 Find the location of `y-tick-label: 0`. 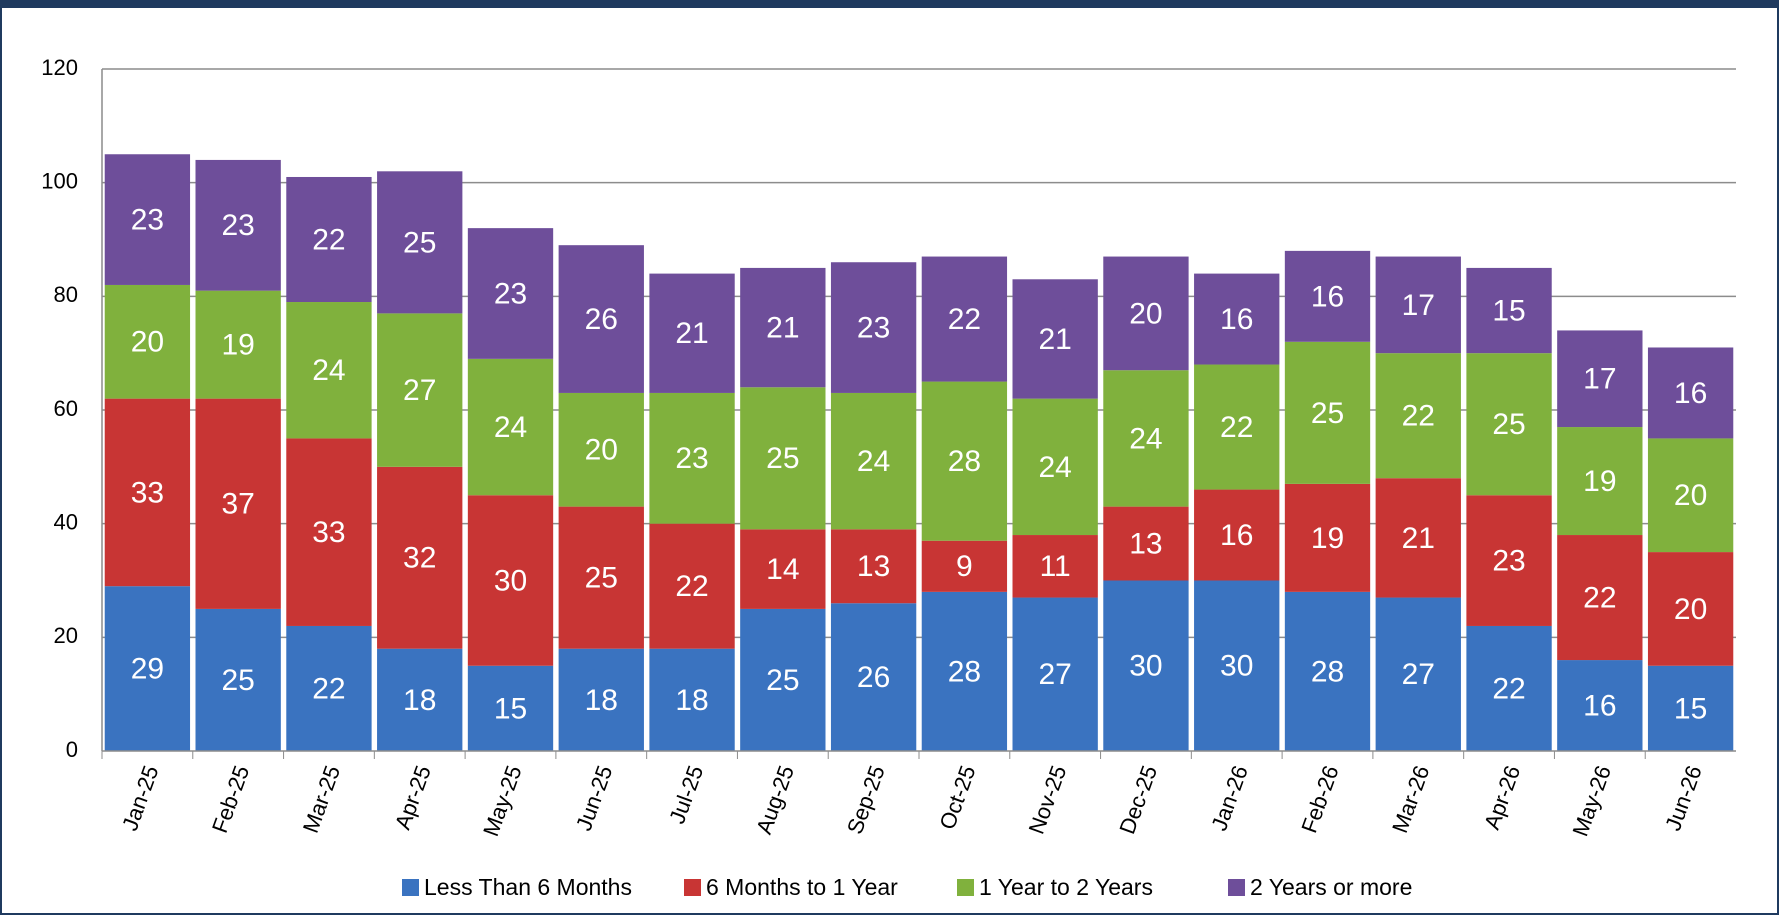

y-tick-label: 0 is located at coordinates (72, 749).